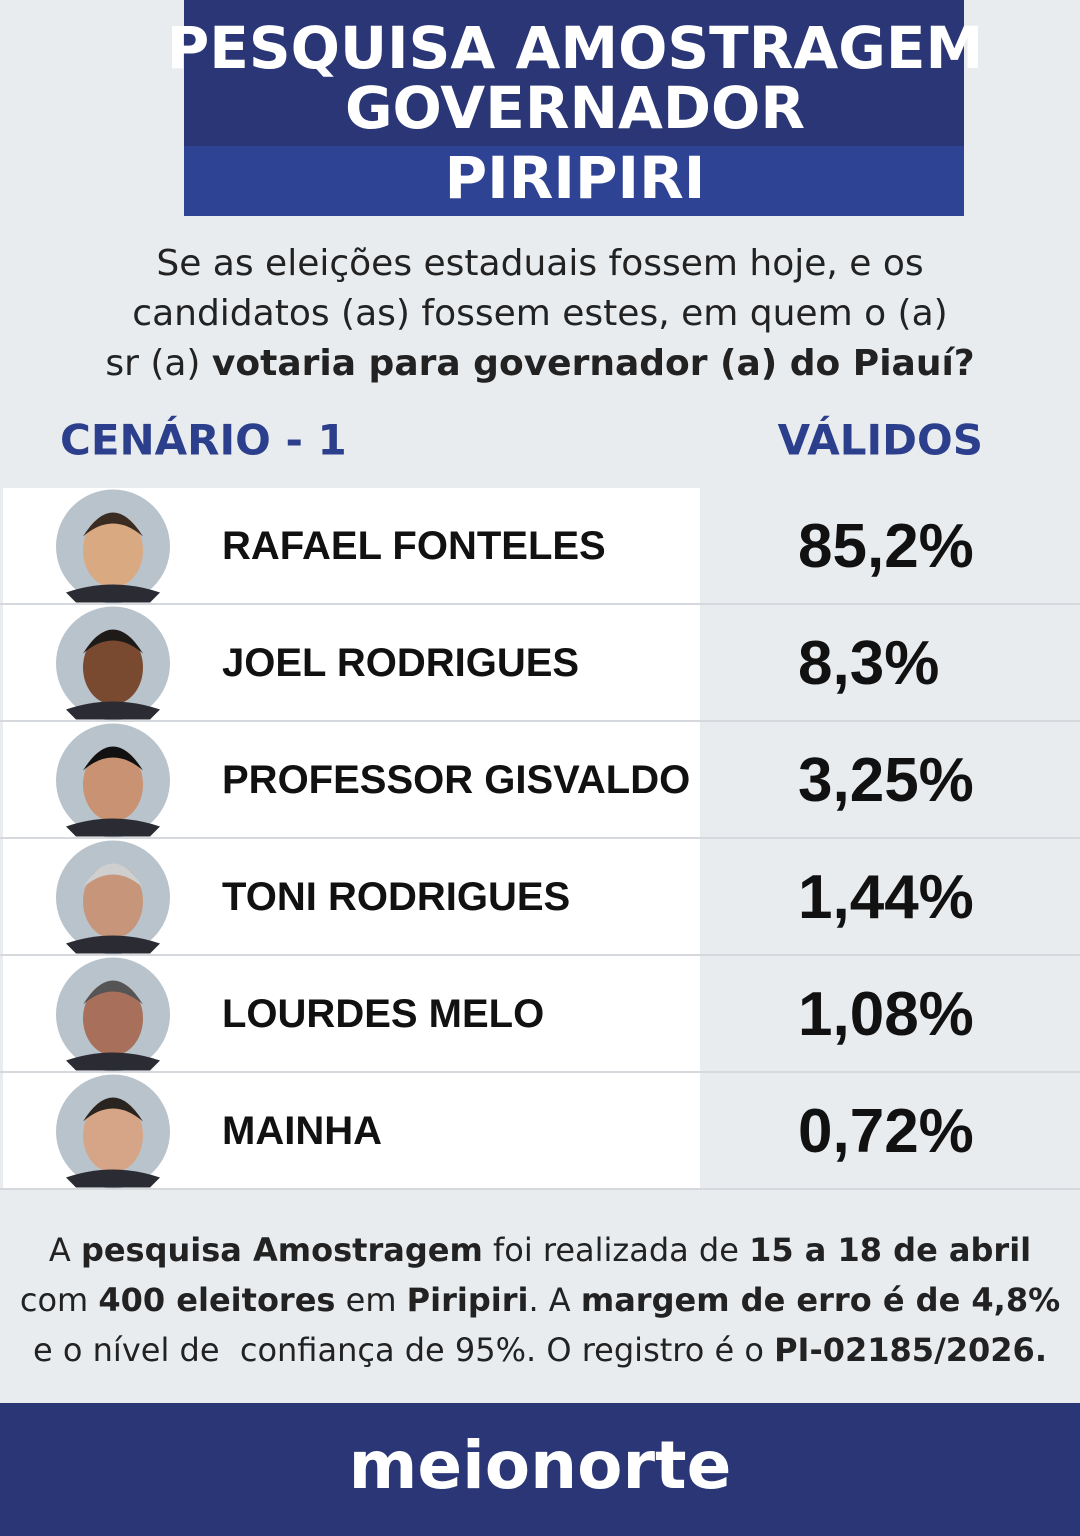  What do you see at coordinates (886, 897) in the screenshot?
I see `candidate-value: 1,44%` at bounding box center [886, 897].